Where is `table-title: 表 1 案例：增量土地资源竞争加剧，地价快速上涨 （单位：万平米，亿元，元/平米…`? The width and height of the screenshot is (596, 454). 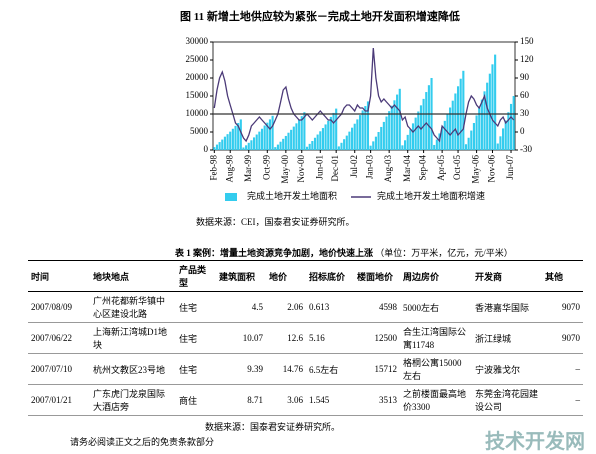 table-title: 表 1 案例：增量土地资源竞争加剧，地价快速上涨 （单位：万平米，亿元，元/平米… is located at coordinates (344, 252).